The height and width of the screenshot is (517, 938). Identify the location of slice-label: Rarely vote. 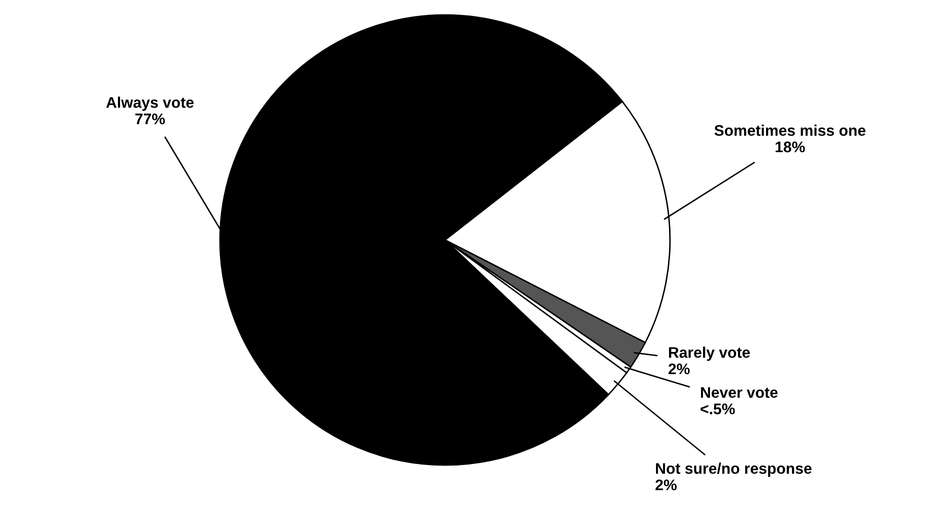
(709, 353).